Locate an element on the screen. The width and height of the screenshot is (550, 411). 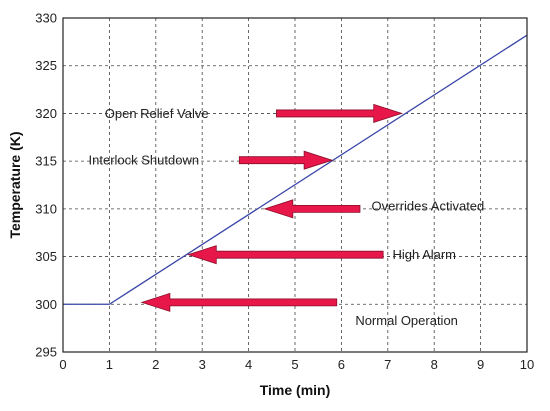
y-tick-label: 320 is located at coordinates (46, 113).